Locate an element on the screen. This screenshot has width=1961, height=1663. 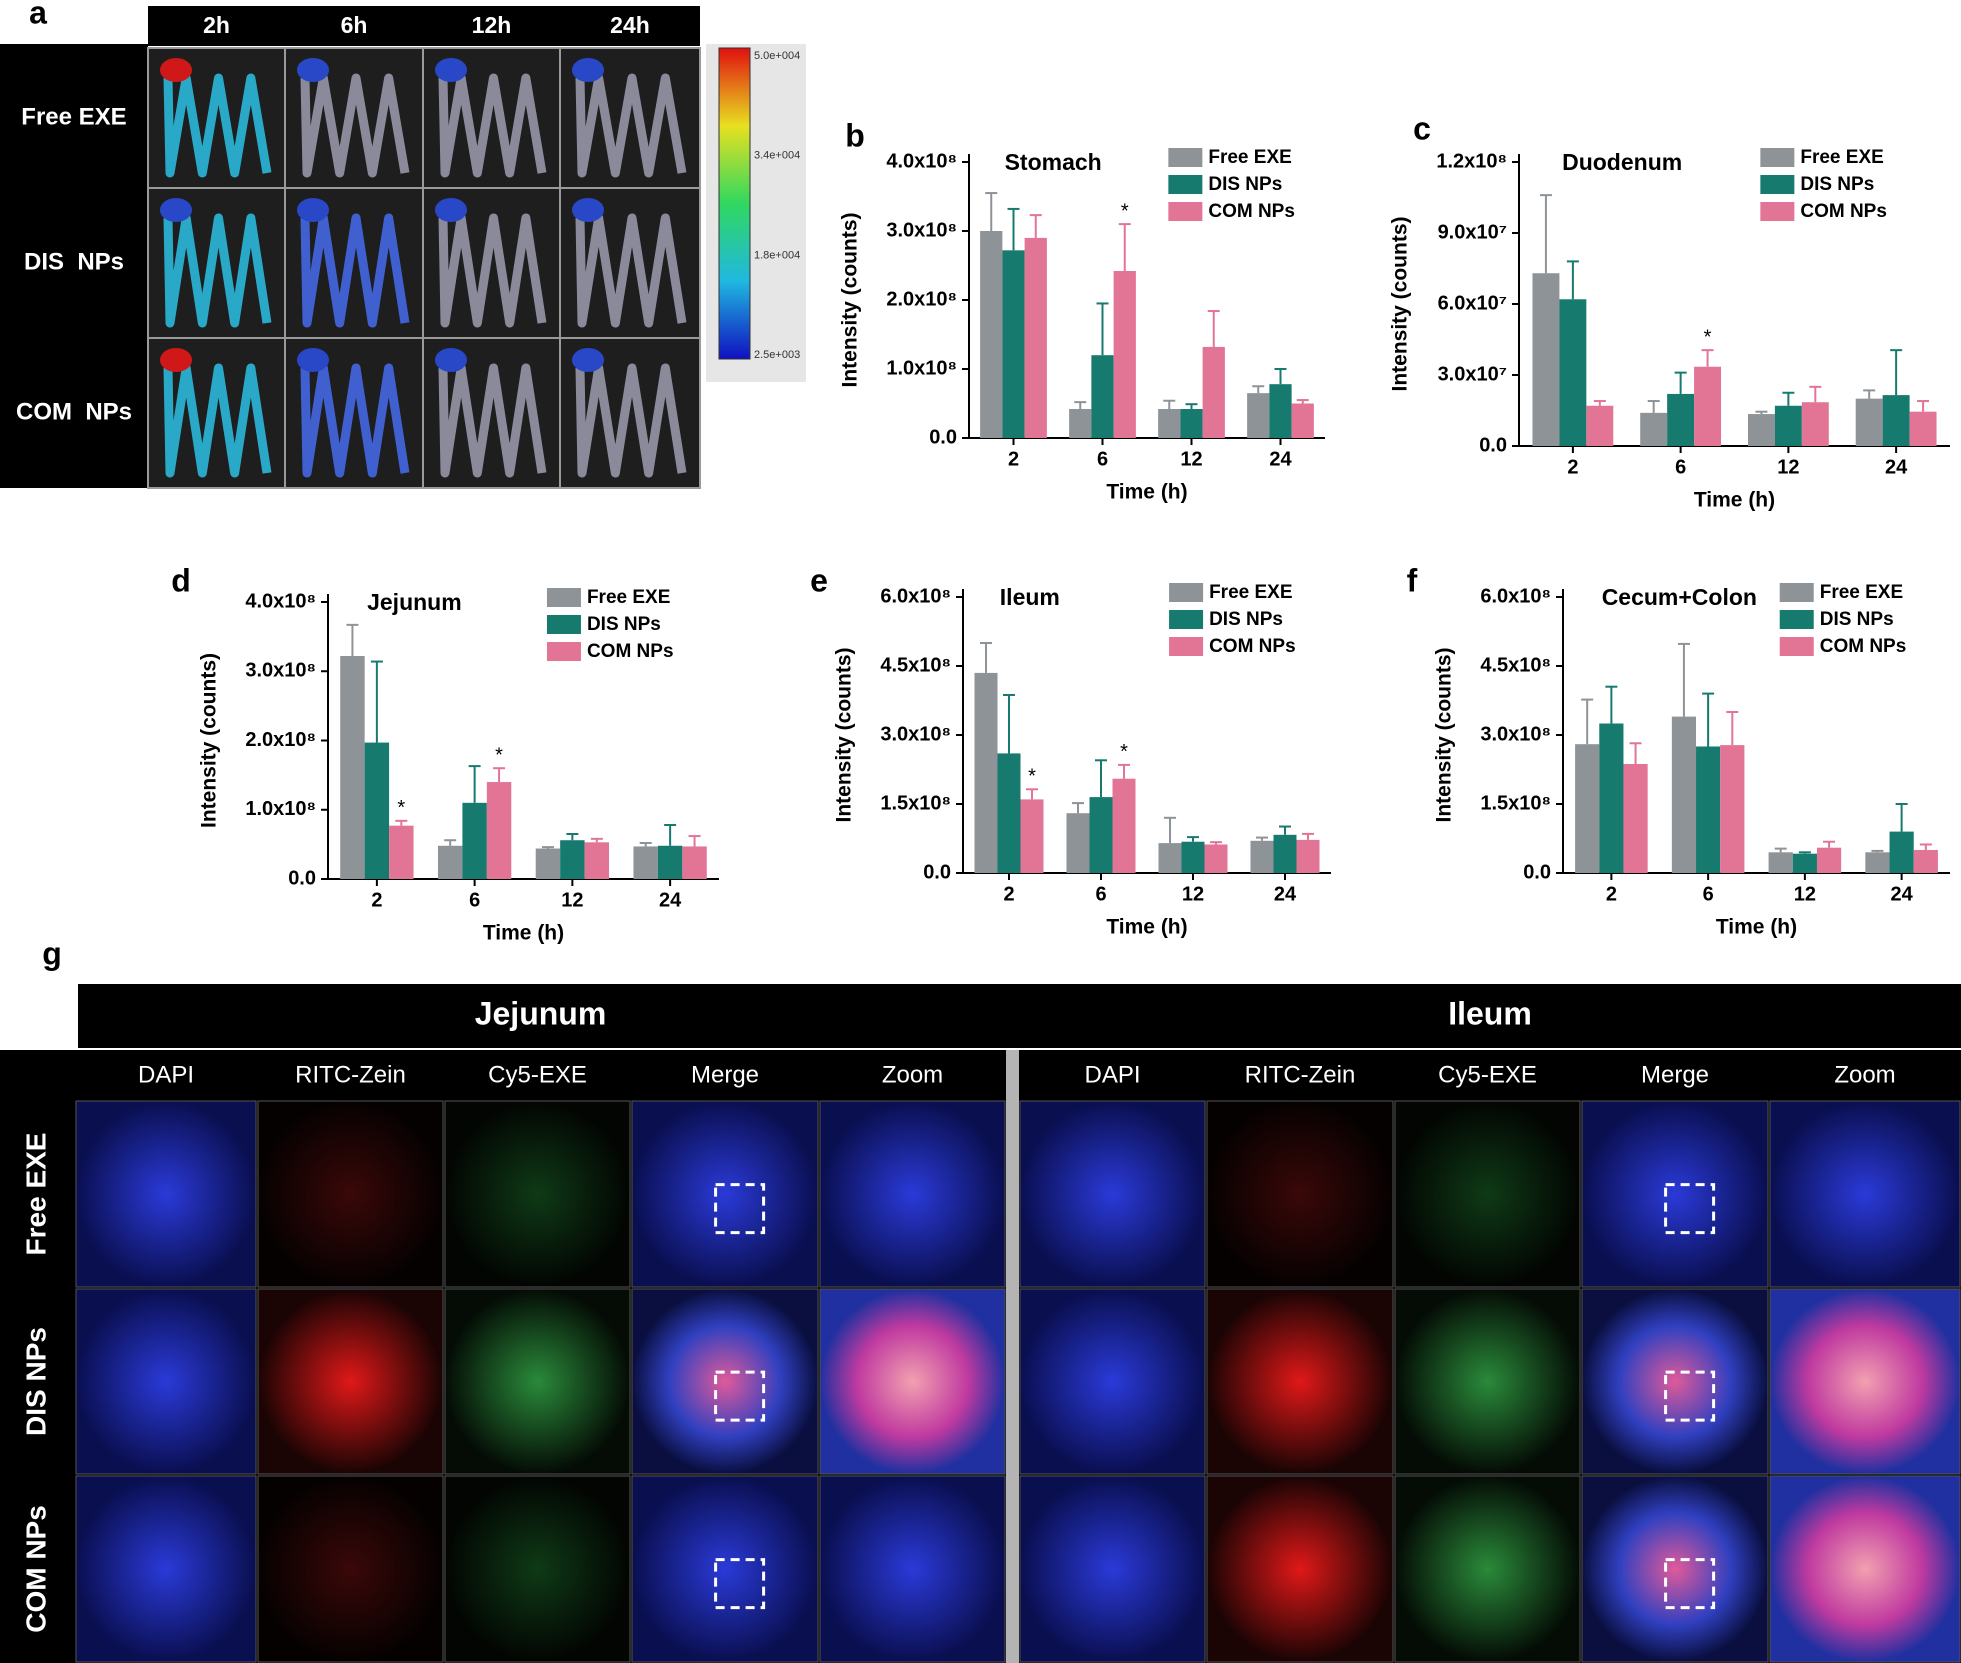
y-tick-label: 4.5x10⁸ is located at coordinates (1515, 665).